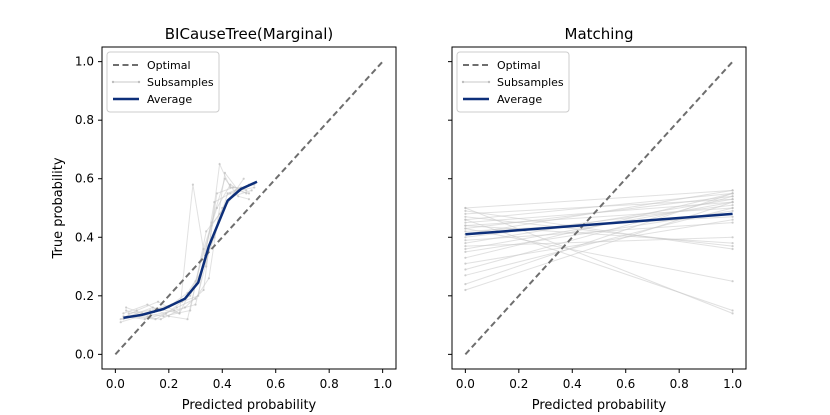  I want to click on y-tick-label: 0.6, so click(84, 179).